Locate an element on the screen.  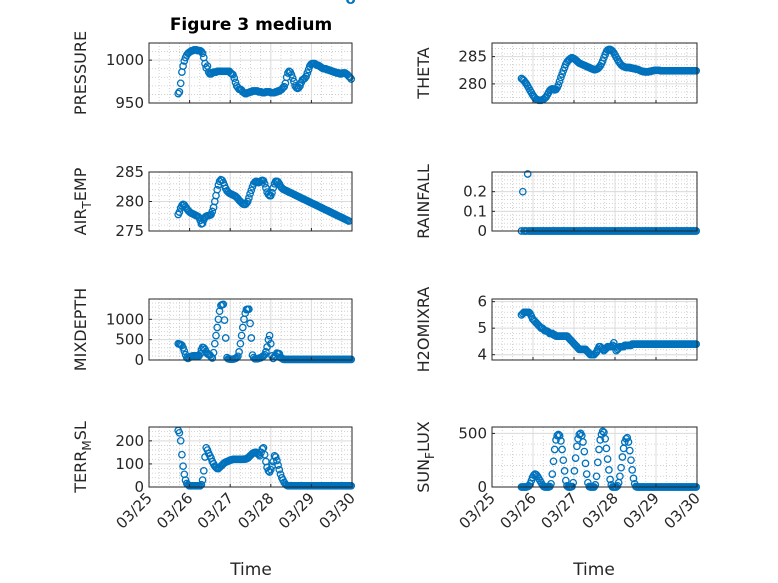
subplot-pressure: 950 1000 PRESSURE is located at coordinates (213, 73).